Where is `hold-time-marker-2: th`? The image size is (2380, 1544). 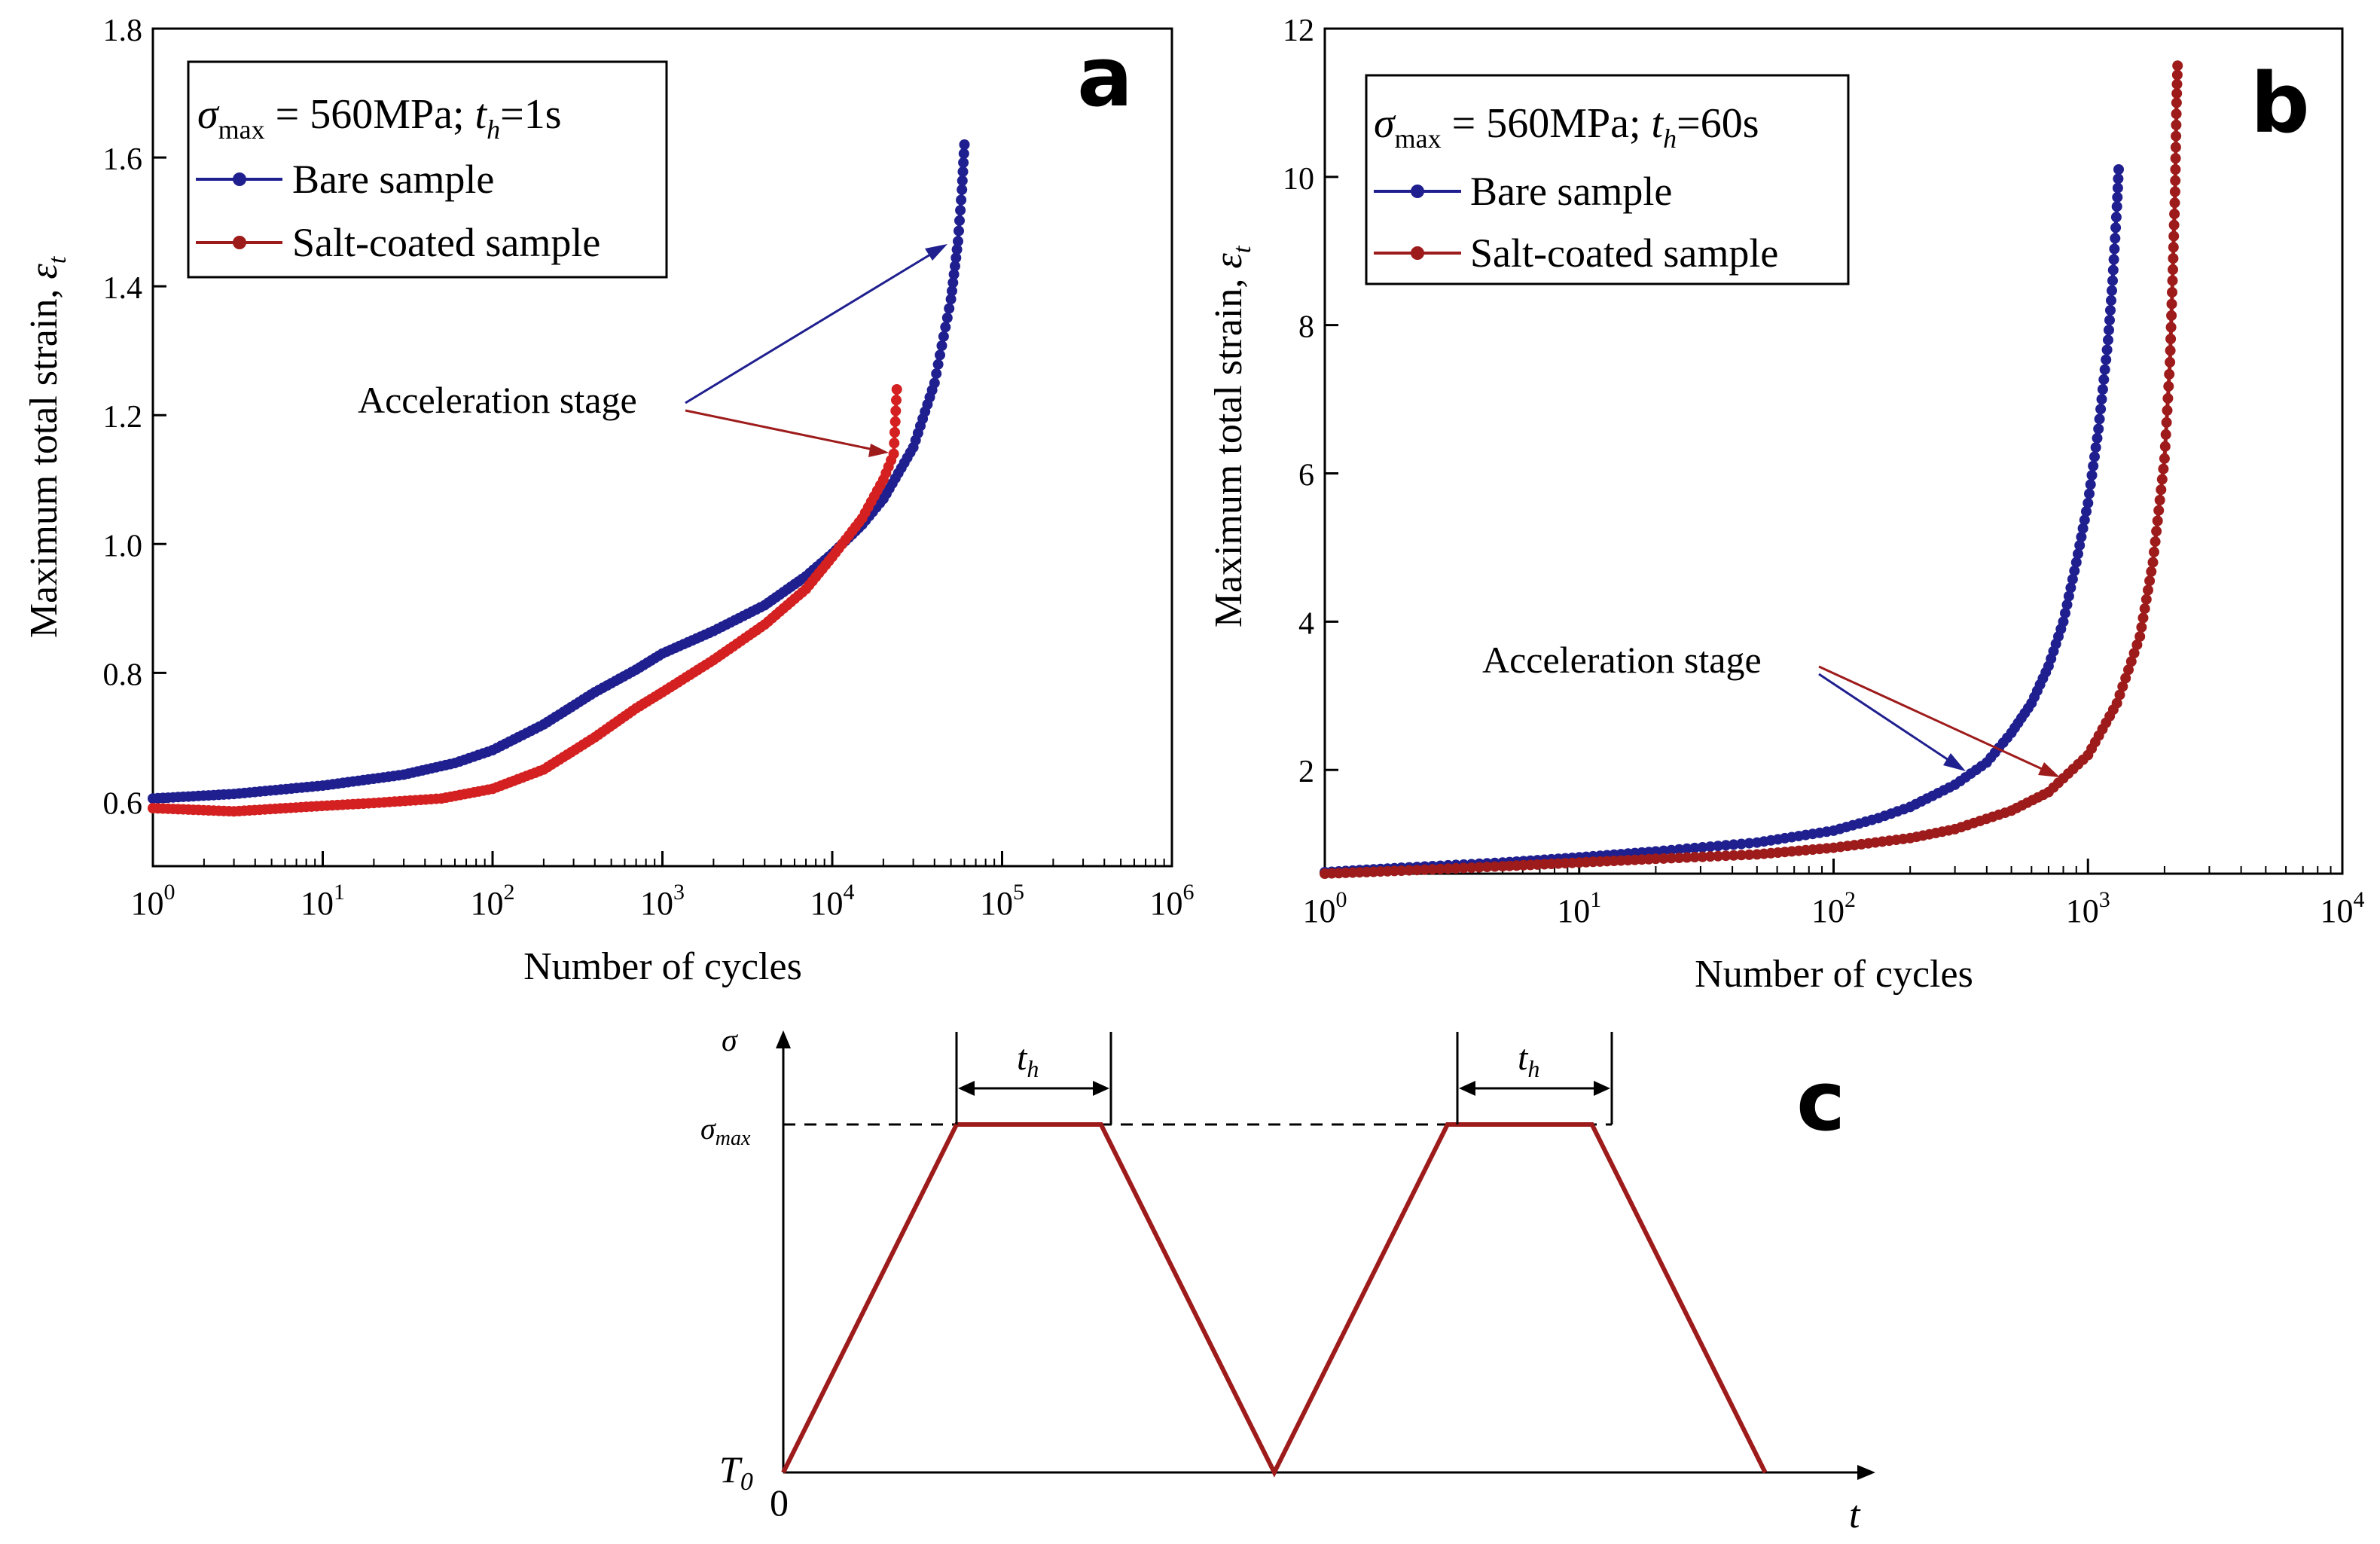
hold-time-marker-2: th is located at coordinates (1534, 1078).